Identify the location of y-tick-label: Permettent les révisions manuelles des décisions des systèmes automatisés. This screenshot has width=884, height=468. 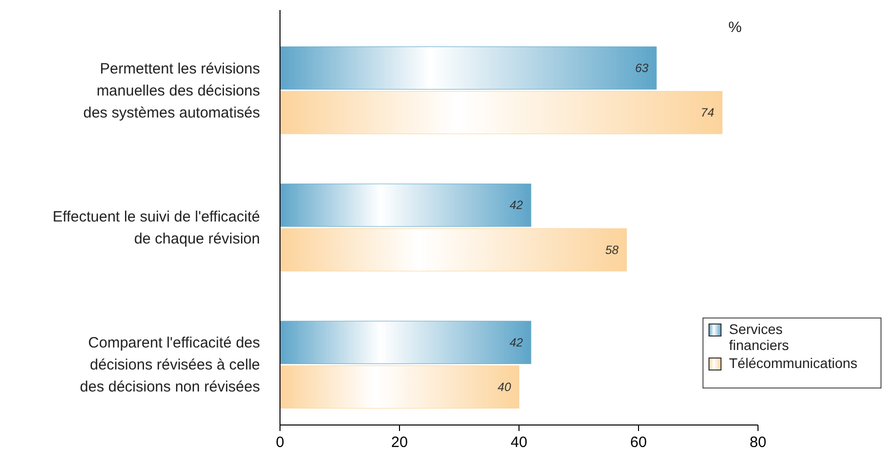
(171, 91).